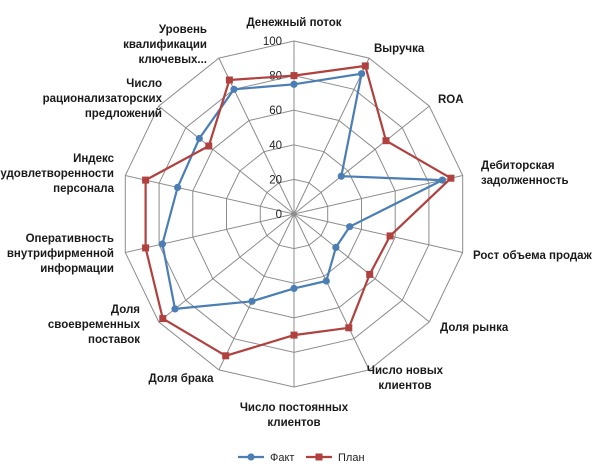  I want to click on axis-label-2: ROA, so click(451, 100).